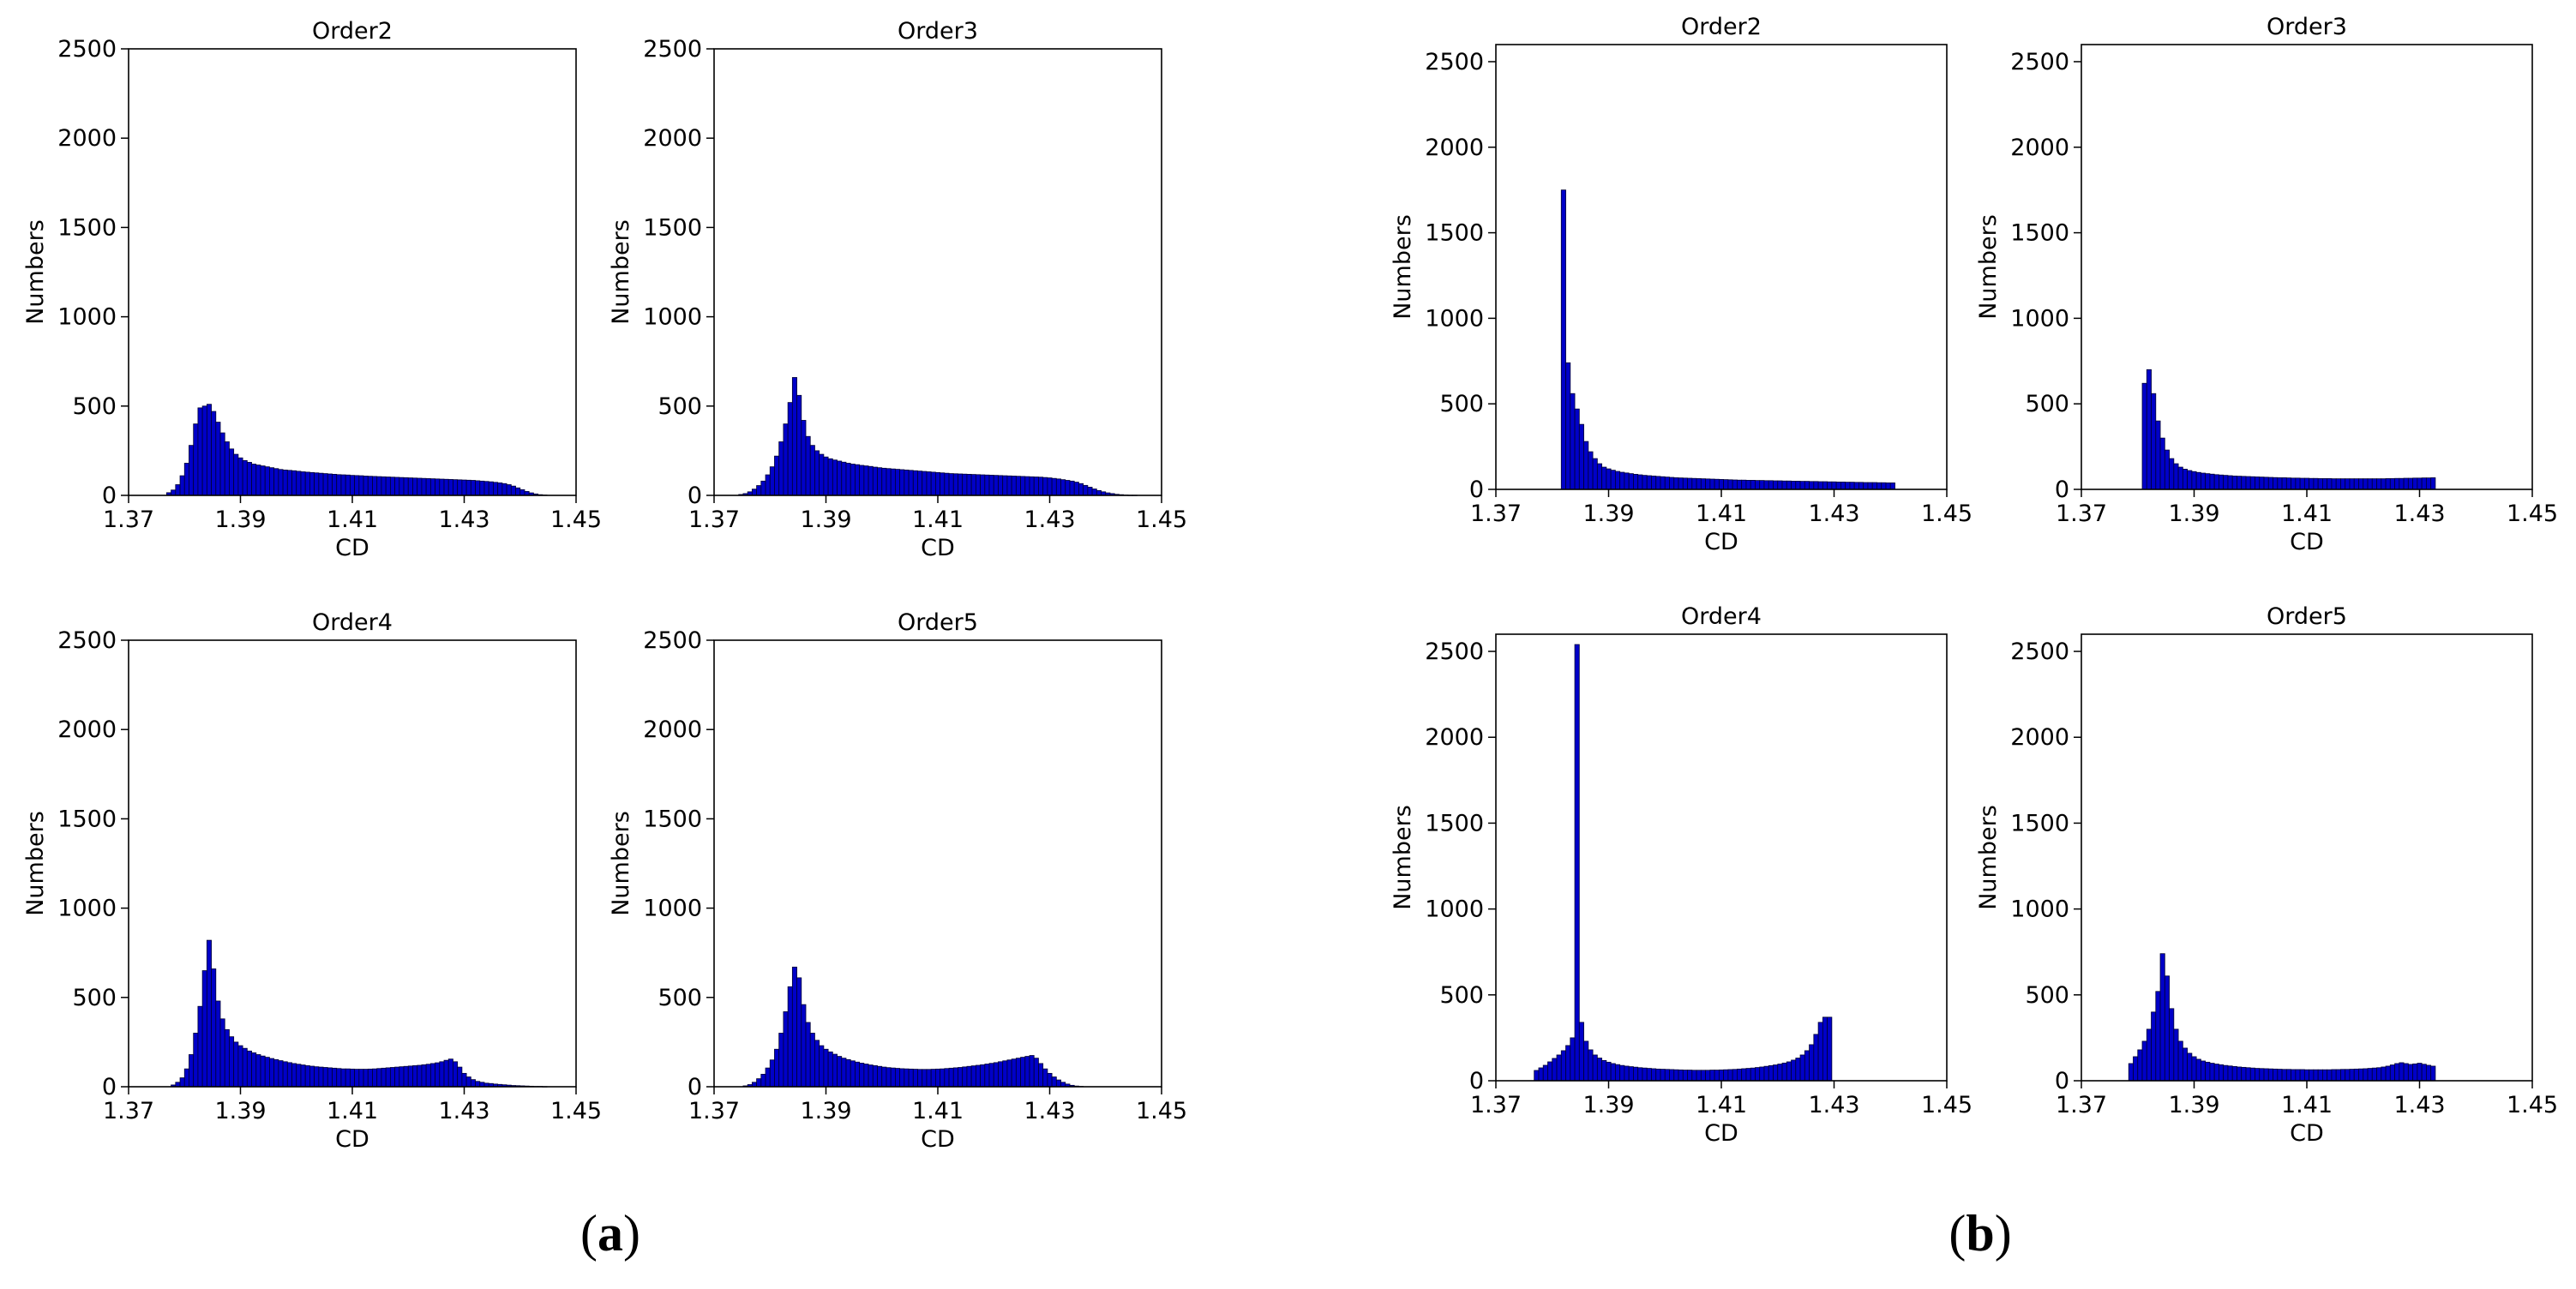 The height and width of the screenshot is (1289, 2576). Describe the element at coordinates (1727, 339) in the screenshot. I see `chart-b-order2-bars` at that location.